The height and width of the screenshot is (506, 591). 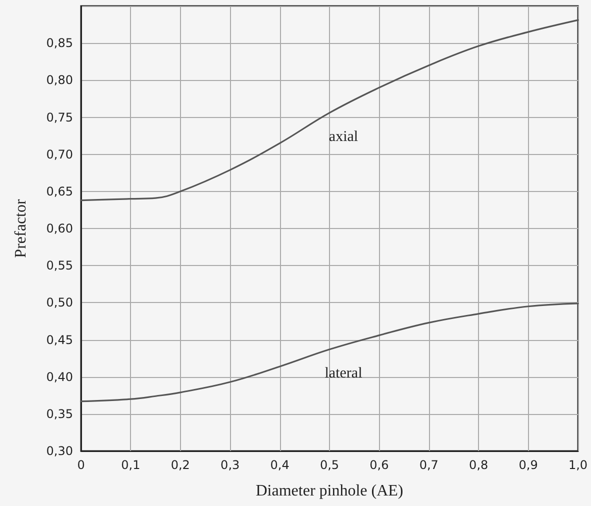 What do you see at coordinates (343, 373) in the screenshot?
I see `series-label: lateral` at bounding box center [343, 373].